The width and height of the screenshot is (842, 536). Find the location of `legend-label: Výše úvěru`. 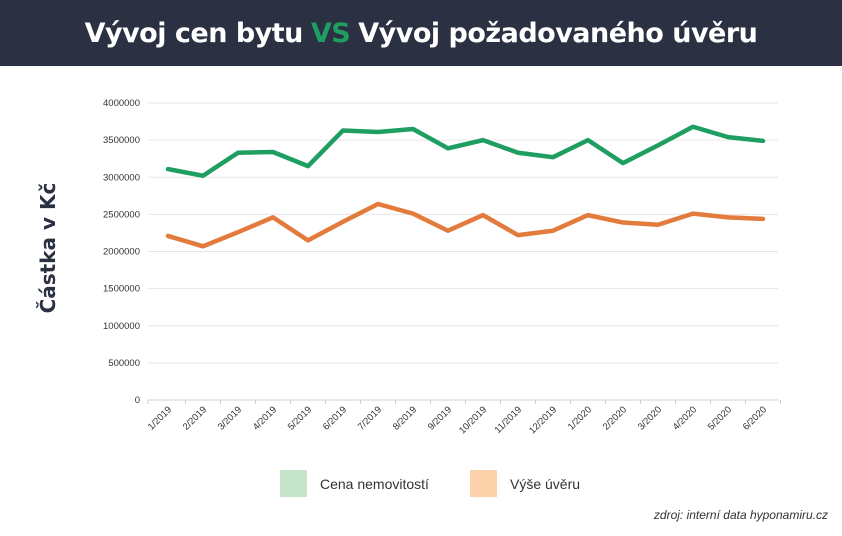

legend-label: Výše úvěru is located at coordinates (545, 483).